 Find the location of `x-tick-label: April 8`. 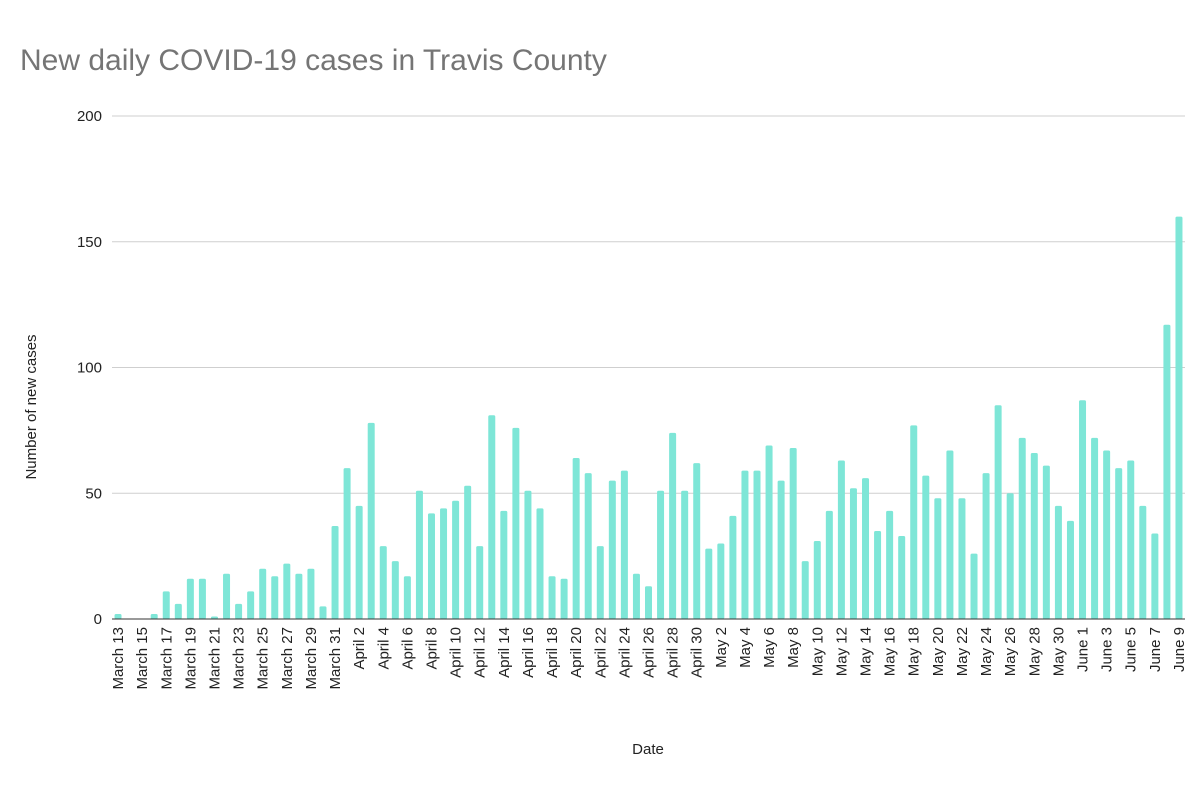

x-tick-label: April 8 is located at coordinates (431, 648).